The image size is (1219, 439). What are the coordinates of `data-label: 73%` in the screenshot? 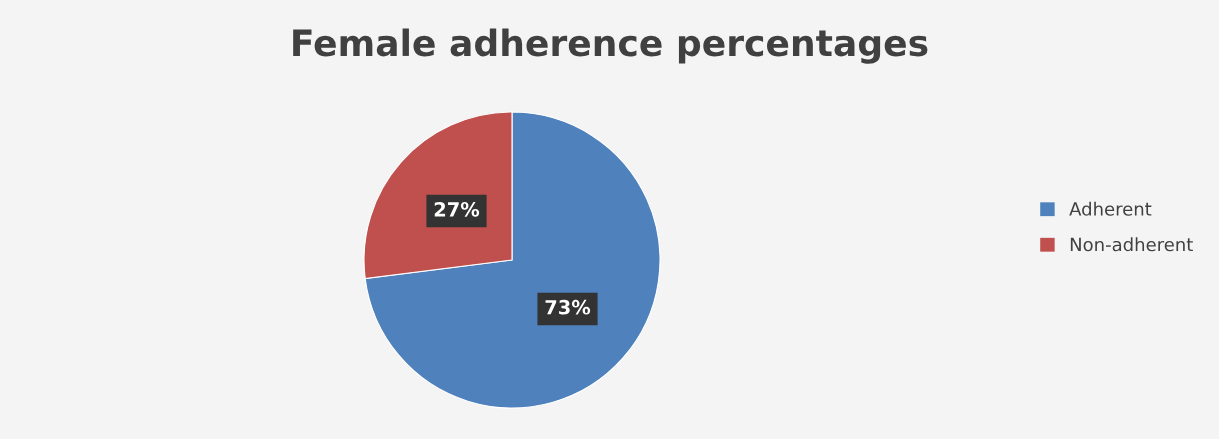 It's located at (568, 307).